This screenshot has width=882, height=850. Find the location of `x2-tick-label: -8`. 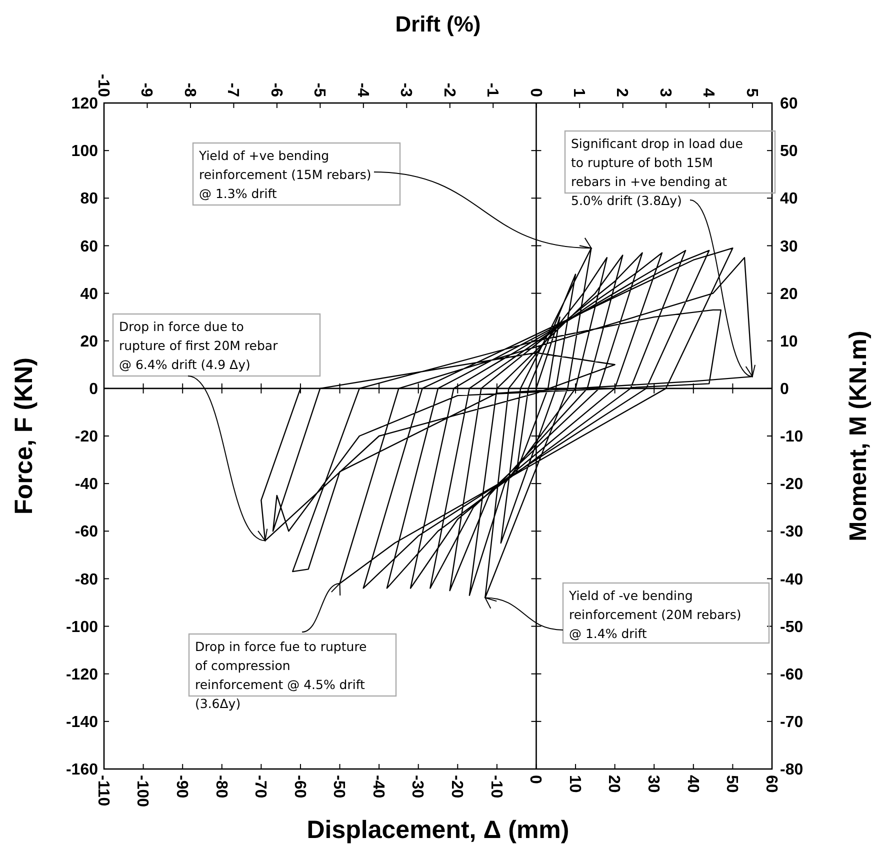

x2-tick-label: -8 is located at coordinates (189, 90).